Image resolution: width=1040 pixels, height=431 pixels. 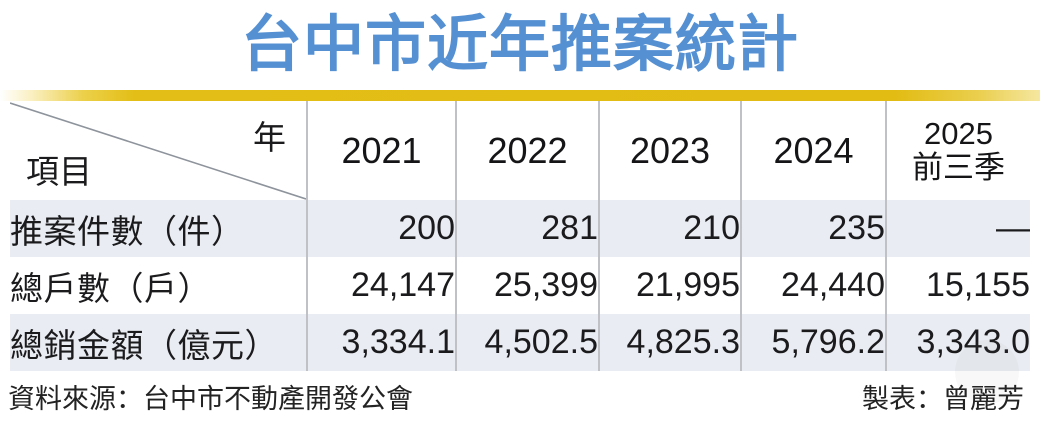 I want to click on diagonal-divider-line, so click(x=158, y=151).